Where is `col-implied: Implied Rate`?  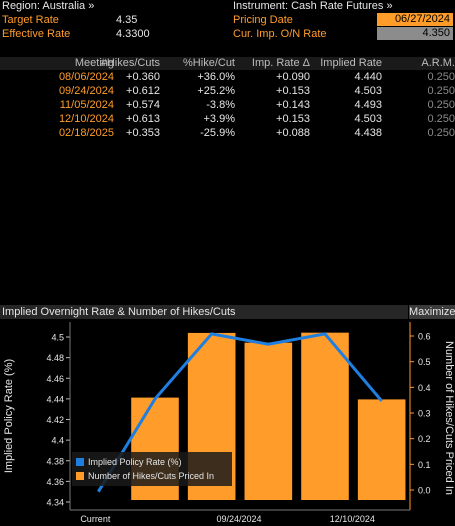
col-implied: Implied Rate is located at coordinates (351, 63).